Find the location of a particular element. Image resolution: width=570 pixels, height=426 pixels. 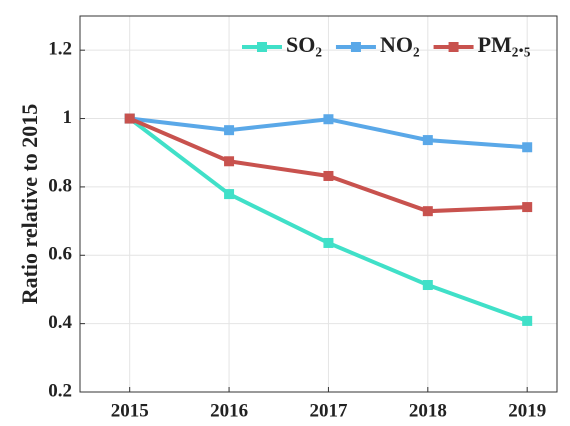

x-tick-label: 2016 is located at coordinates (229, 410).